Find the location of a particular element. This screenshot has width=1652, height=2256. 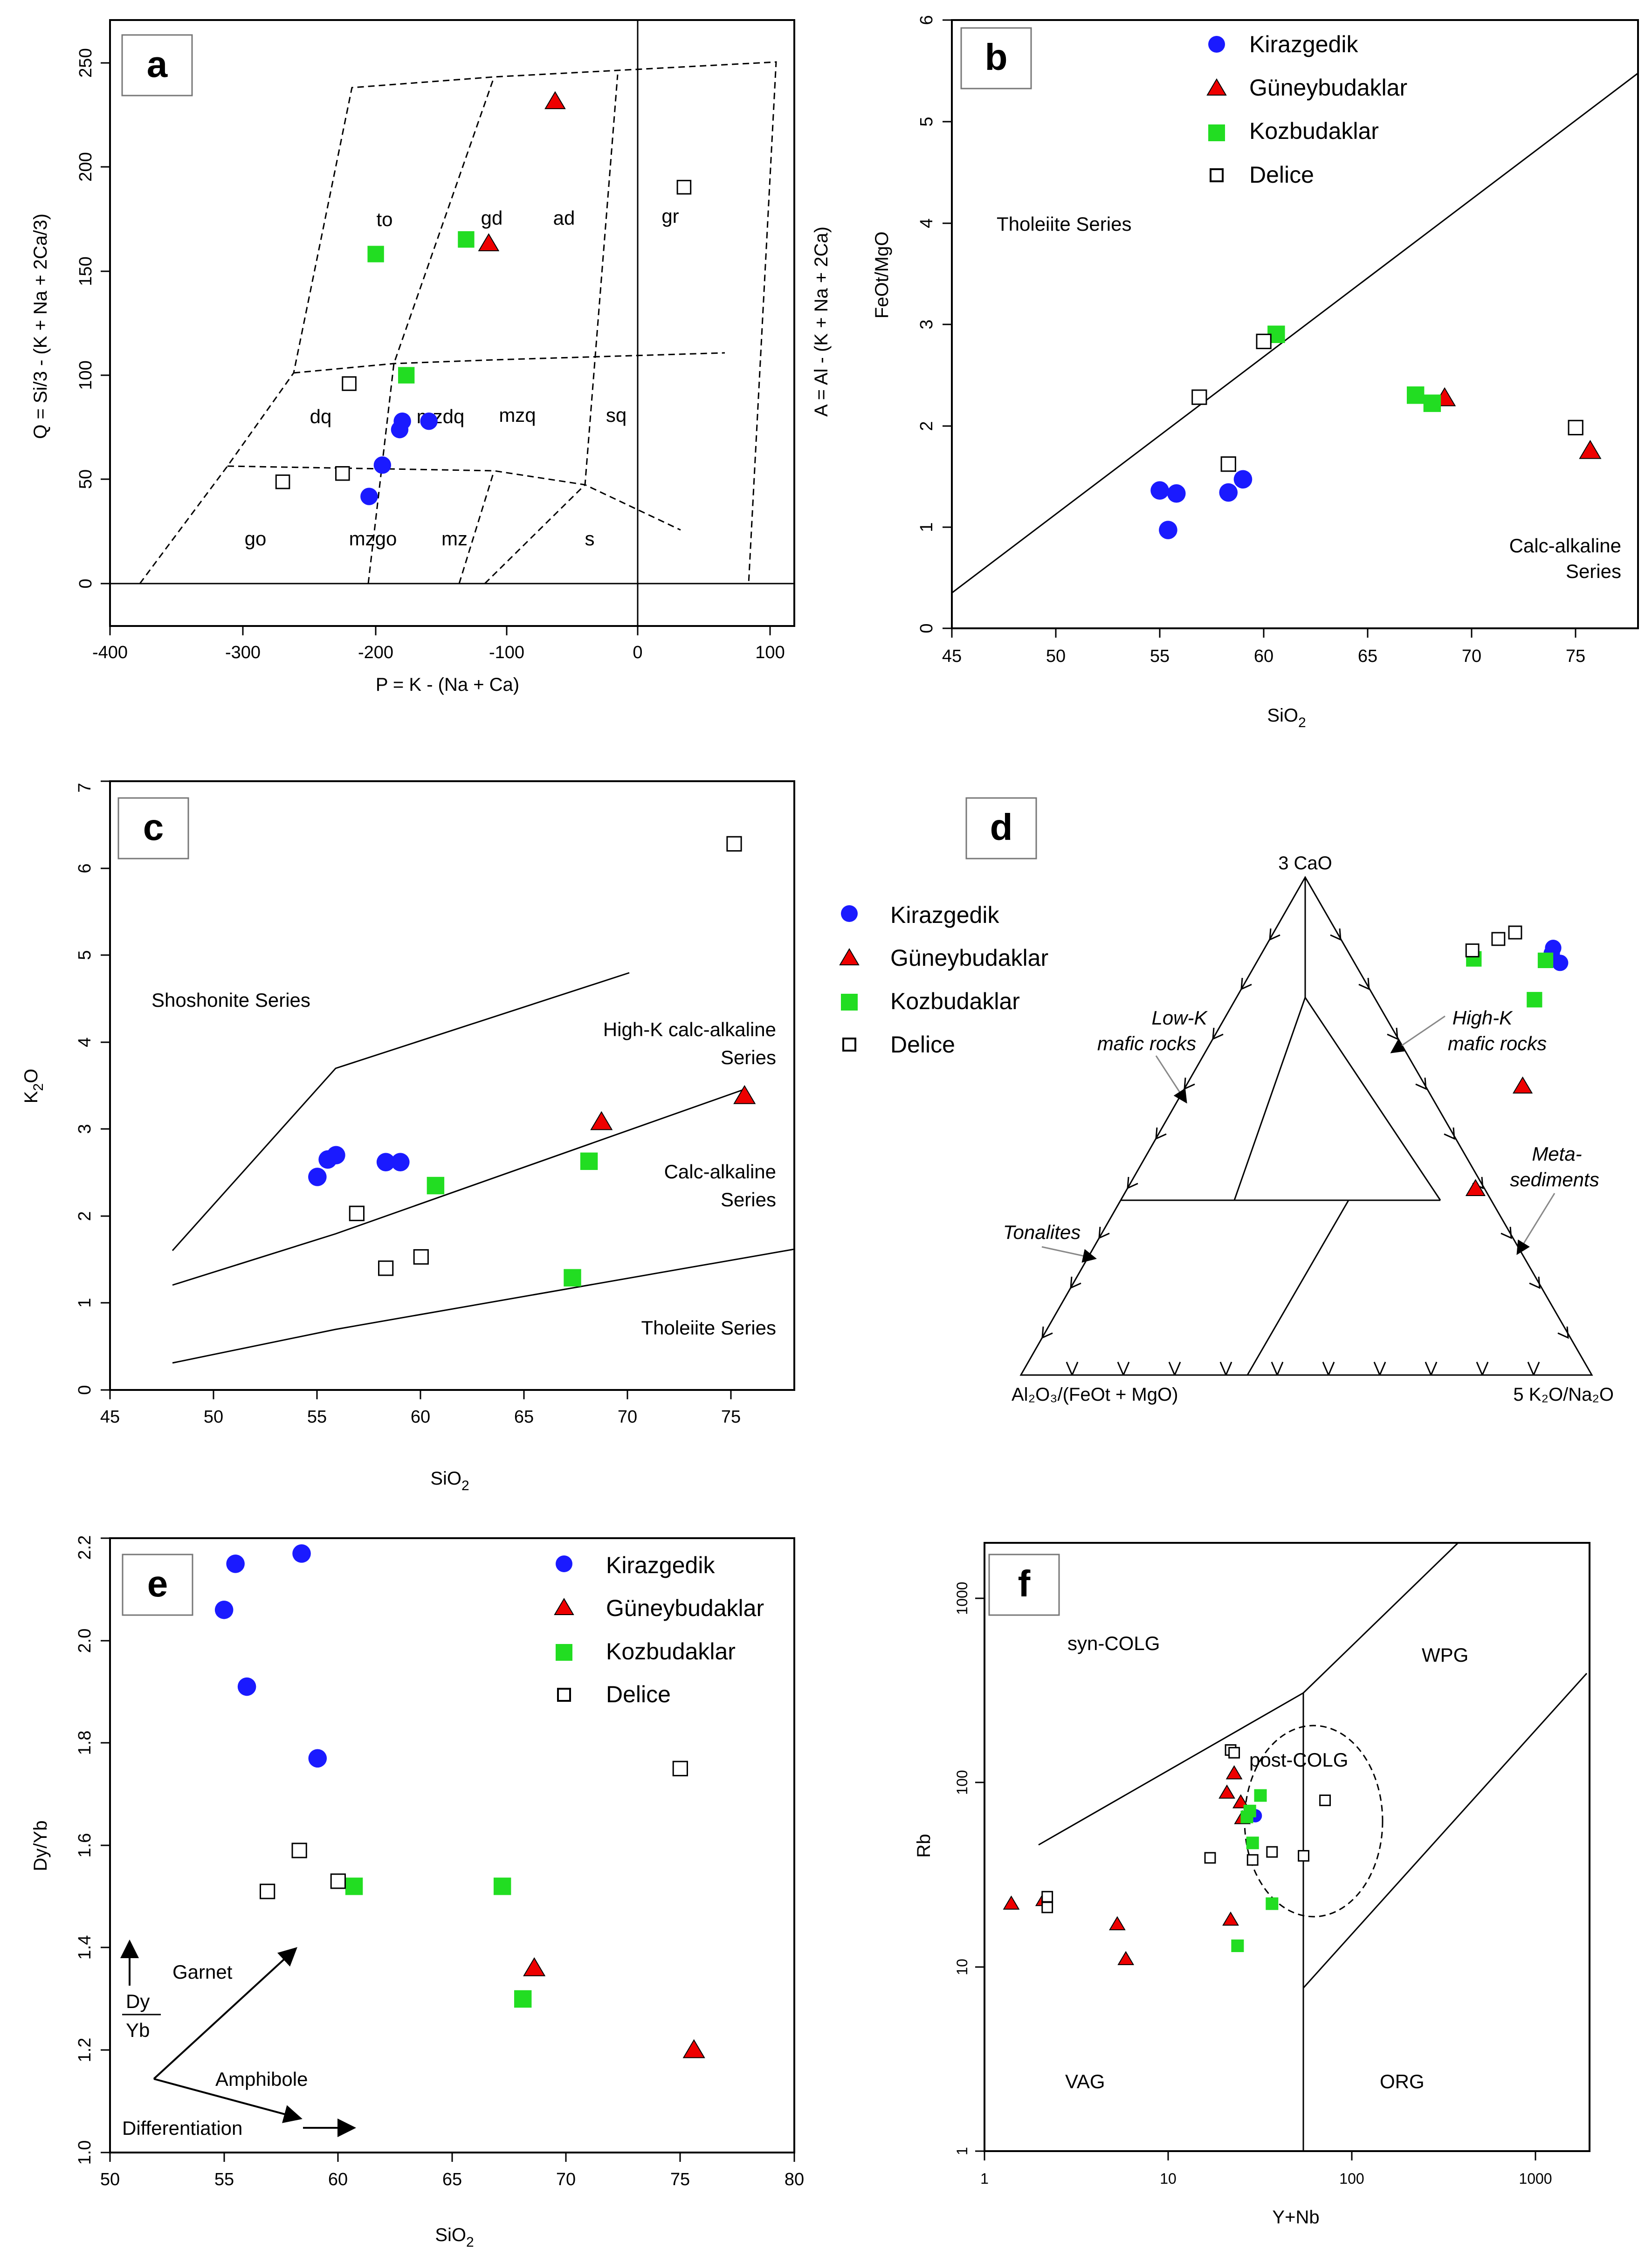

panel-c-xlabel-main: SiO is located at coordinates (446, 1479).